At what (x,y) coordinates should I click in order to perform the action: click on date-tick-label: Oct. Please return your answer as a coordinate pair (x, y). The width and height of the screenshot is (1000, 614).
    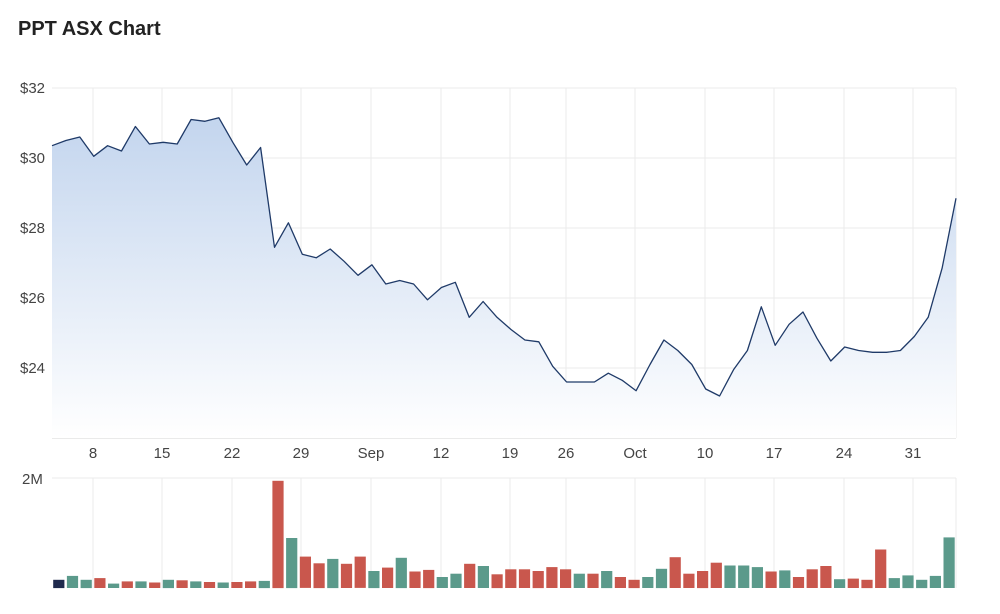
    Looking at the image, I should click on (635, 453).